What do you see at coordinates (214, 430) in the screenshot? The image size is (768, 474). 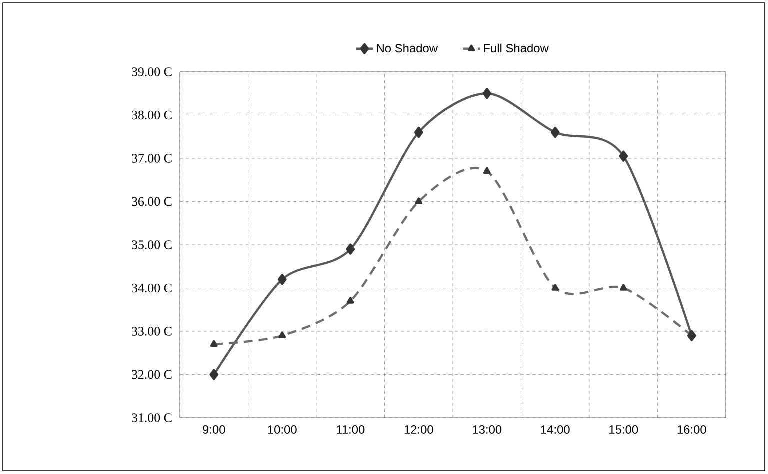 I see `x-tick-label: 9:00` at bounding box center [214, 430].